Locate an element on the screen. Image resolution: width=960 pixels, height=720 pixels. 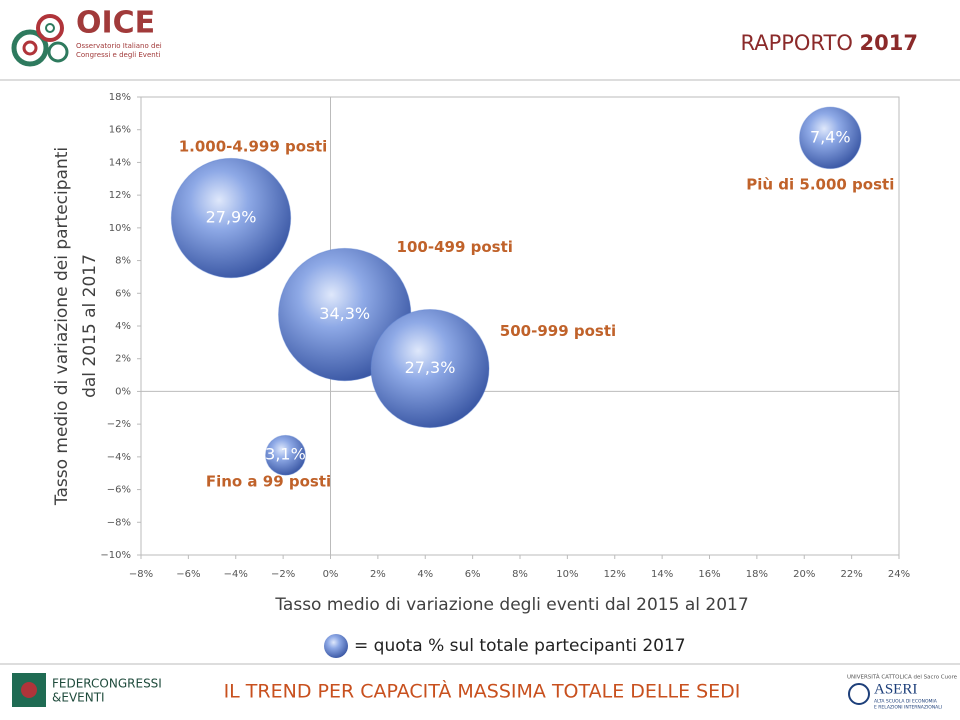
legend-swatch is located at coordinates (336, 646).